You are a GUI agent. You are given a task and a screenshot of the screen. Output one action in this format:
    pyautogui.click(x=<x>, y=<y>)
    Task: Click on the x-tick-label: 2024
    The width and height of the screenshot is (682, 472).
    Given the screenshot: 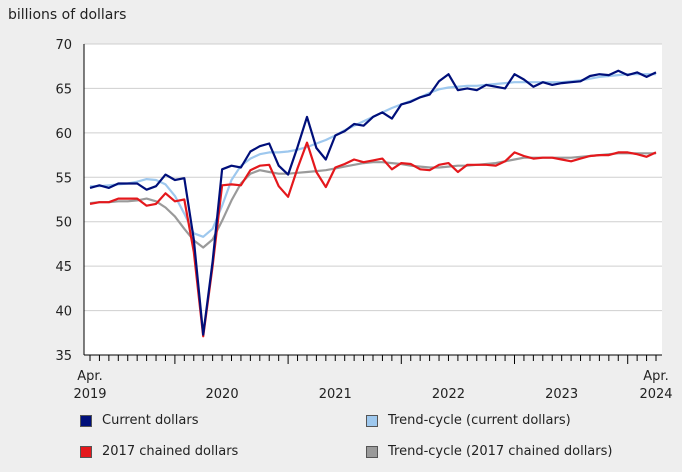 What is the action you would take?
    pyautogui.click(x=655, y=394)
    